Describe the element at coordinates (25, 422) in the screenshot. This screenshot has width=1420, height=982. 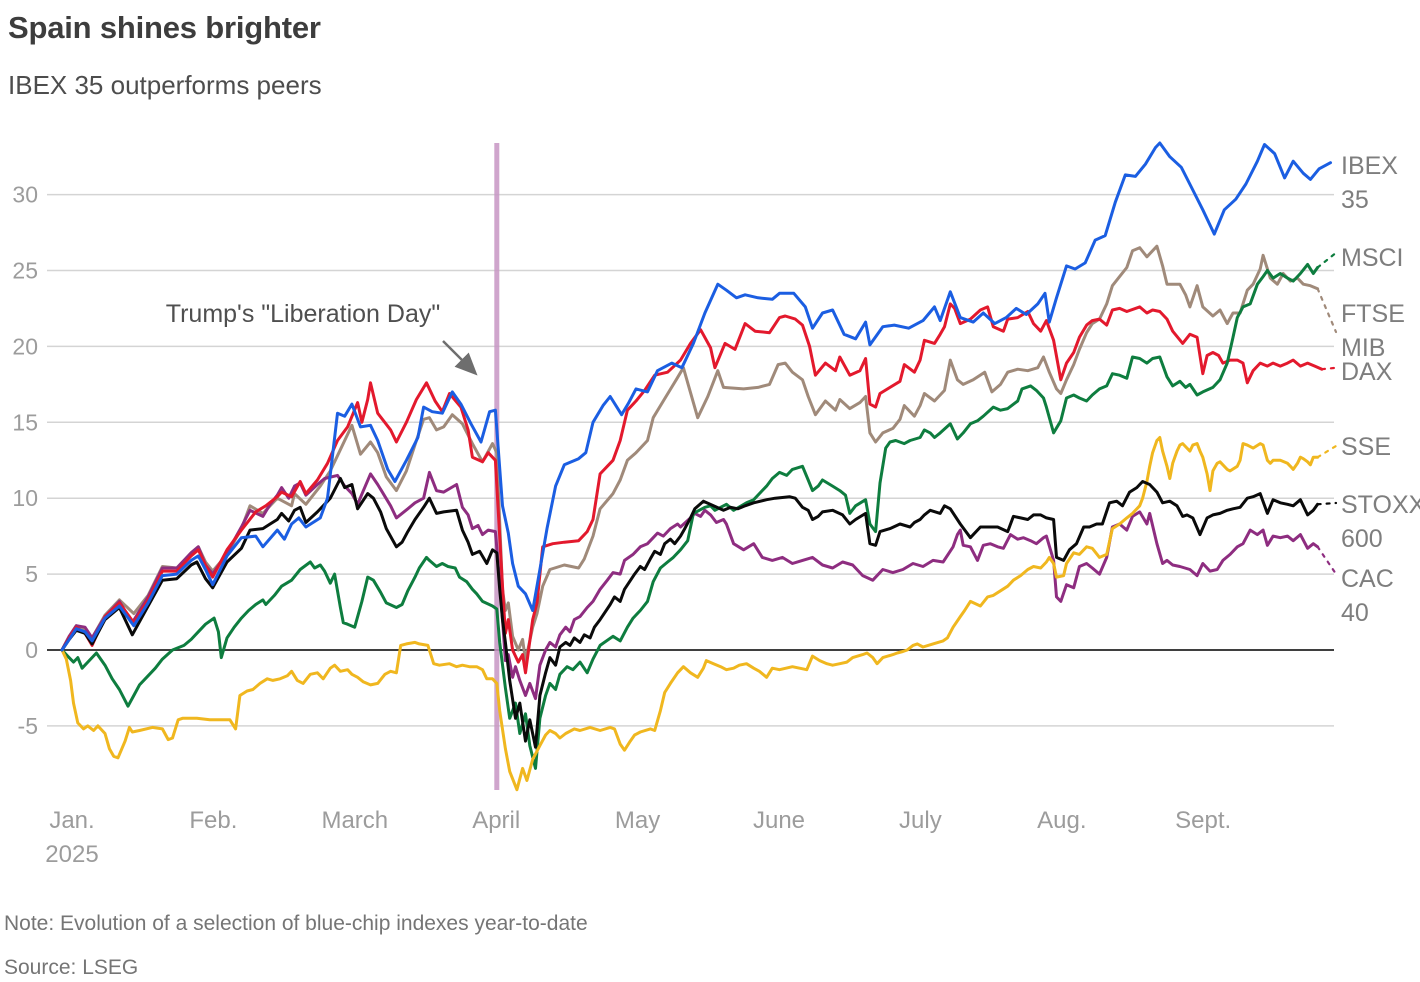
I see `y-tick-label: 15` at that location.